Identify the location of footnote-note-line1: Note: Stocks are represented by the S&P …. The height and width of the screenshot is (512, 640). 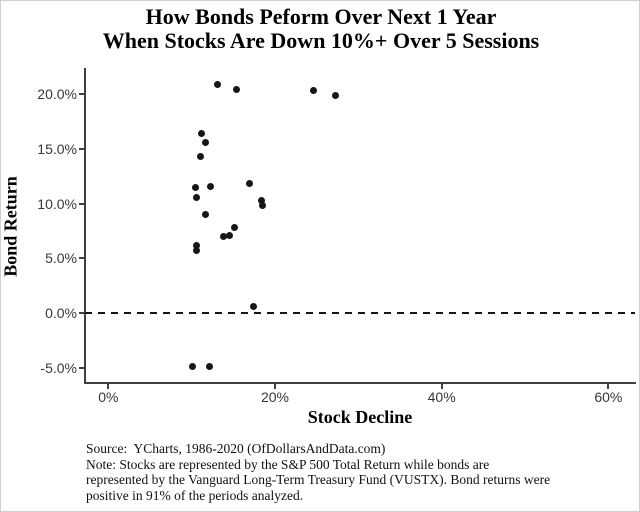
(288, 464).